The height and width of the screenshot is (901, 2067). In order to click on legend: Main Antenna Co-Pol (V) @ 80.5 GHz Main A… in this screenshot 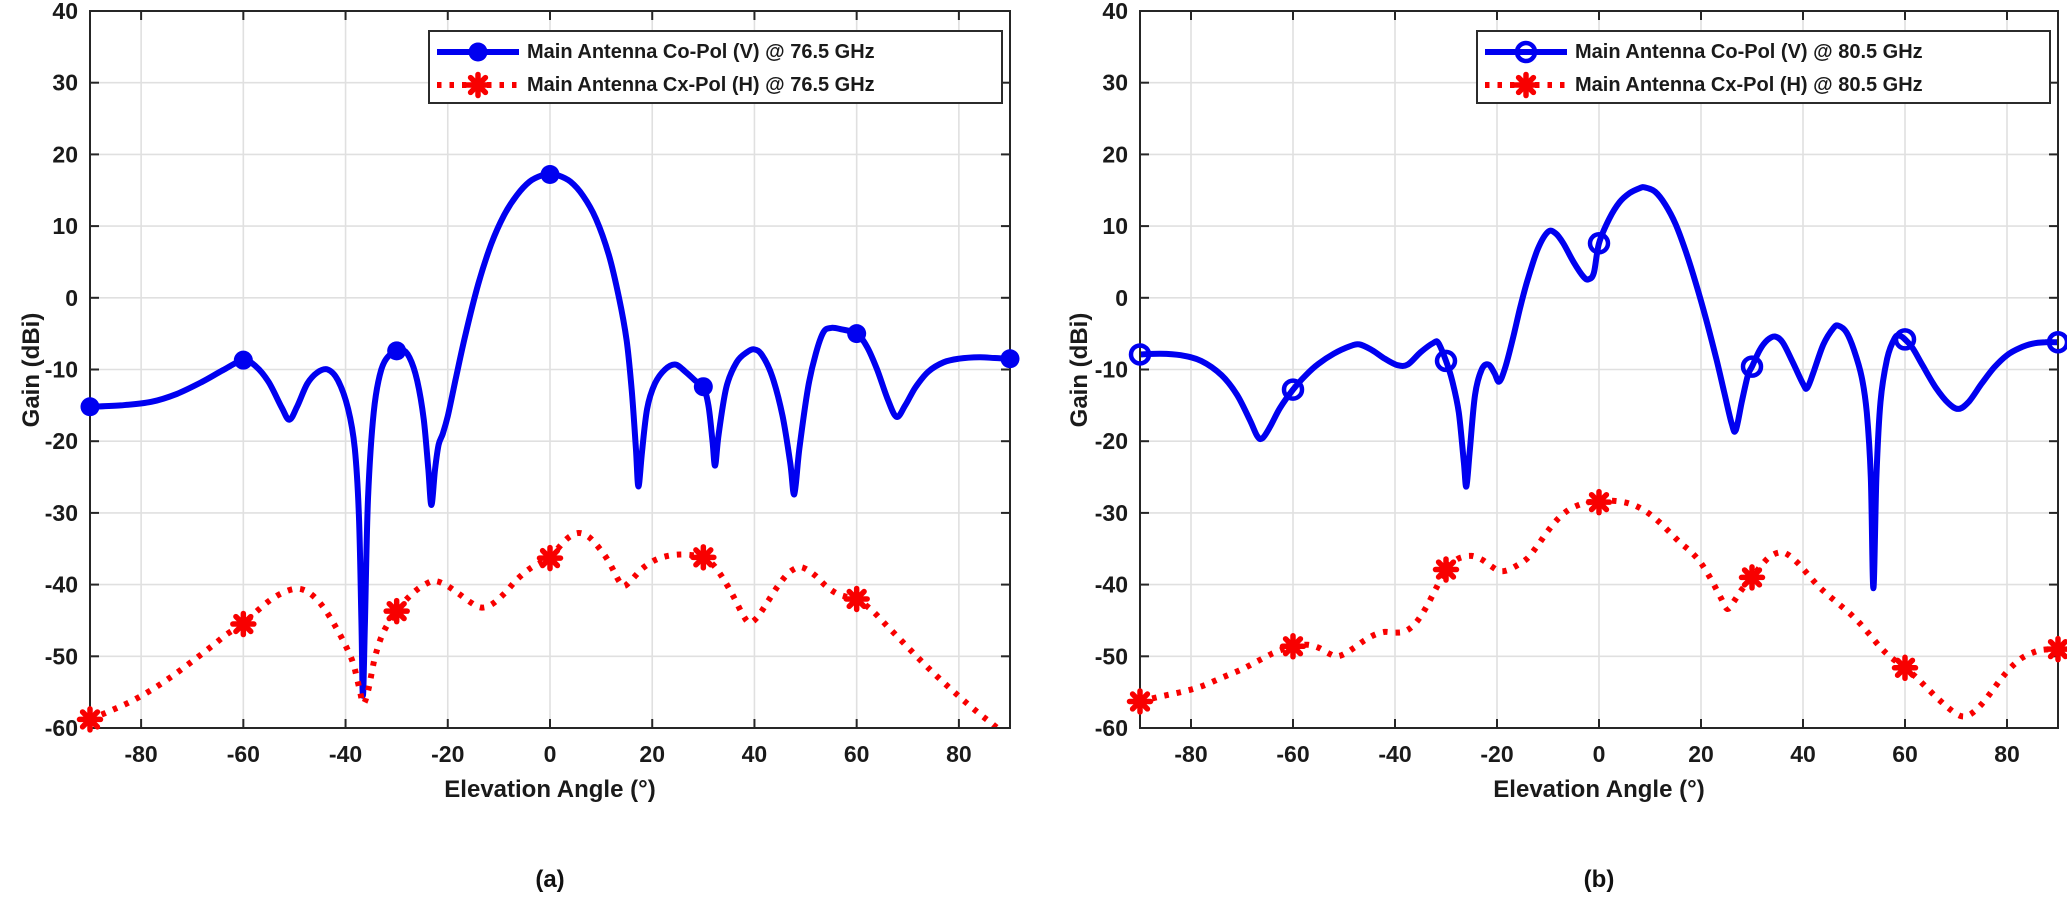, I will do `click(1763, 67)`.